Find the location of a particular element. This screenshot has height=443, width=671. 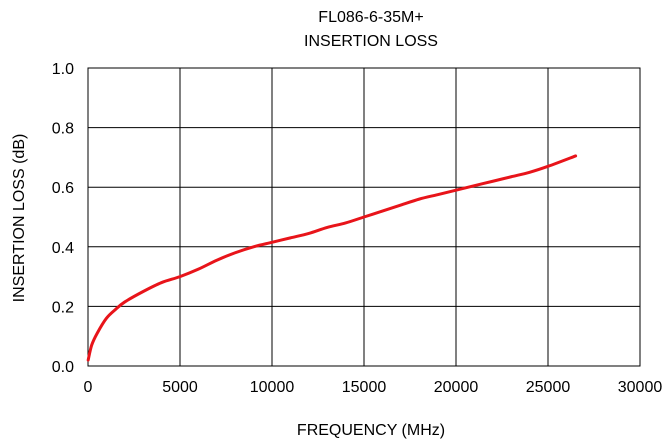

x-tick-label: 10000 is located at coordinates (272, 387).